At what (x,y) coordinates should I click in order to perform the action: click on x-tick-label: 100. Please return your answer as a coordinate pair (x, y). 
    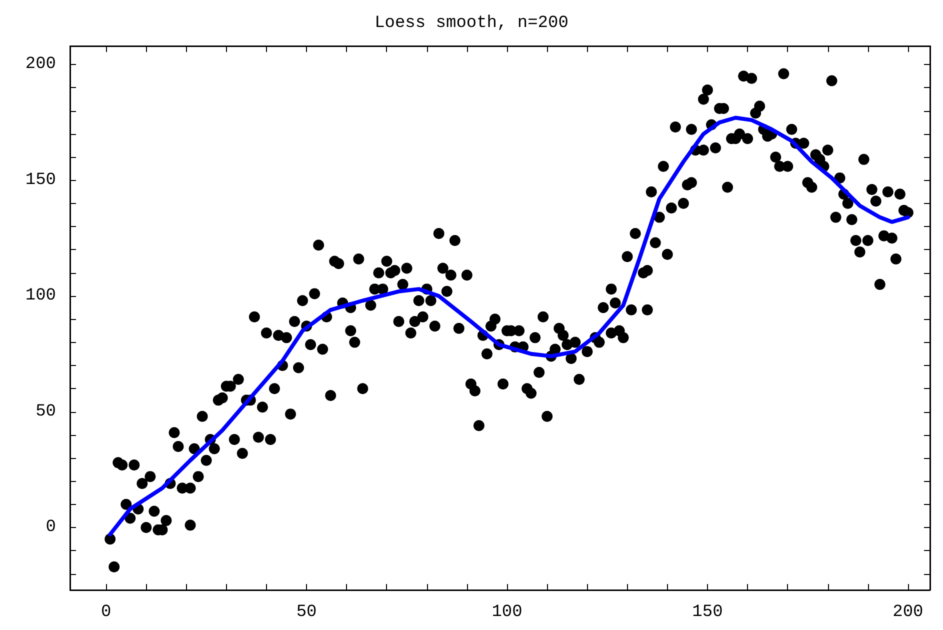
    Looking at the image, I should click on (507, 612).